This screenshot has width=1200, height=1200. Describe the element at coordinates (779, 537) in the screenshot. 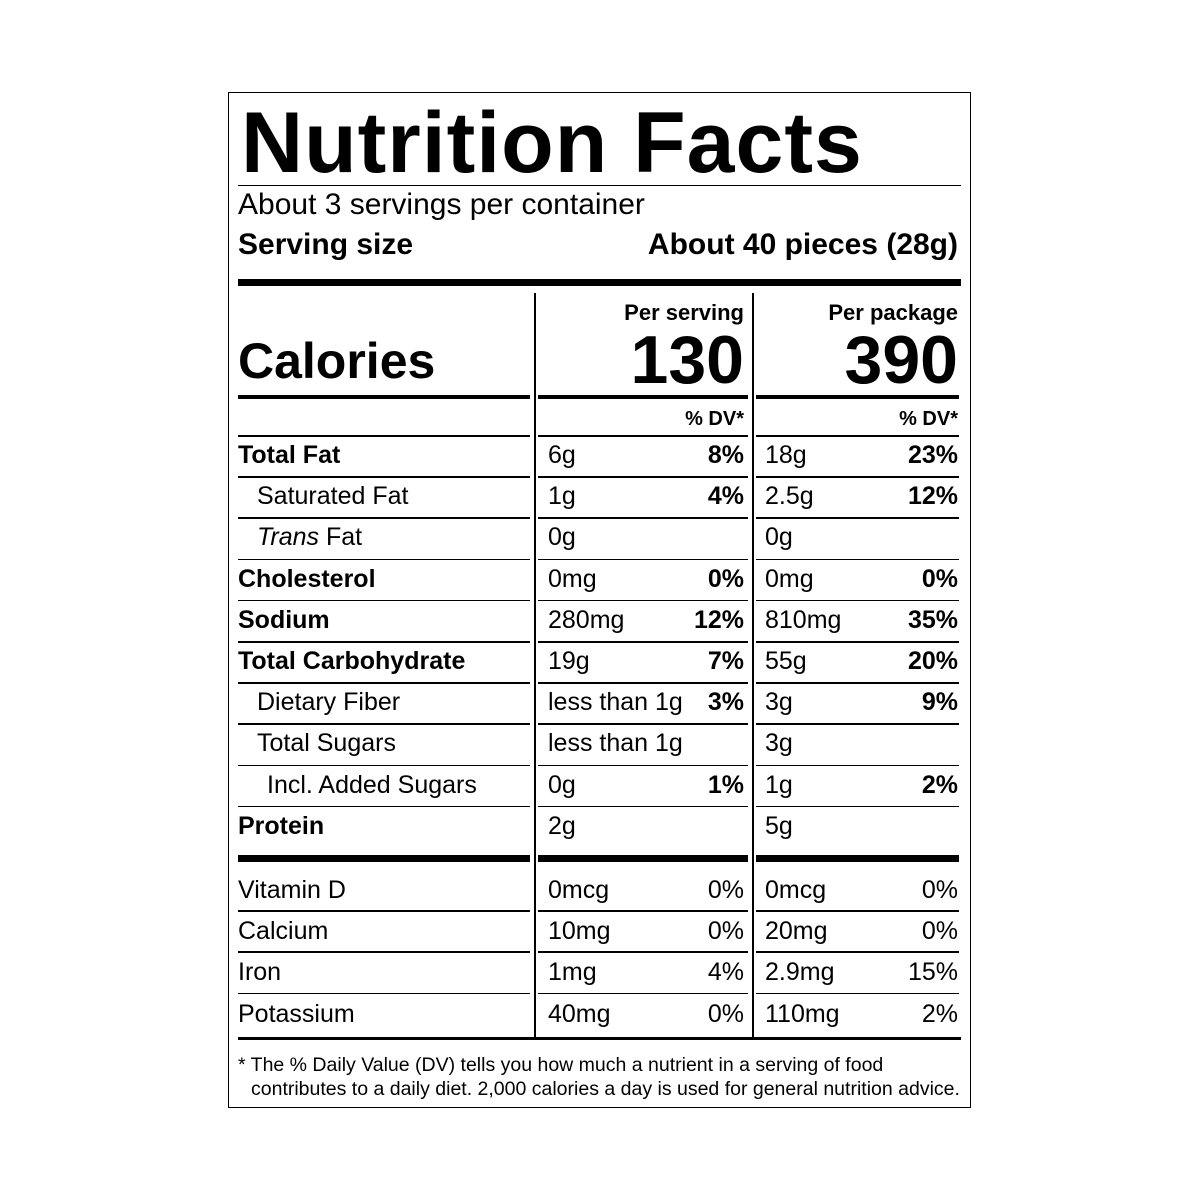

I see `package-amount: 0g` at that location.